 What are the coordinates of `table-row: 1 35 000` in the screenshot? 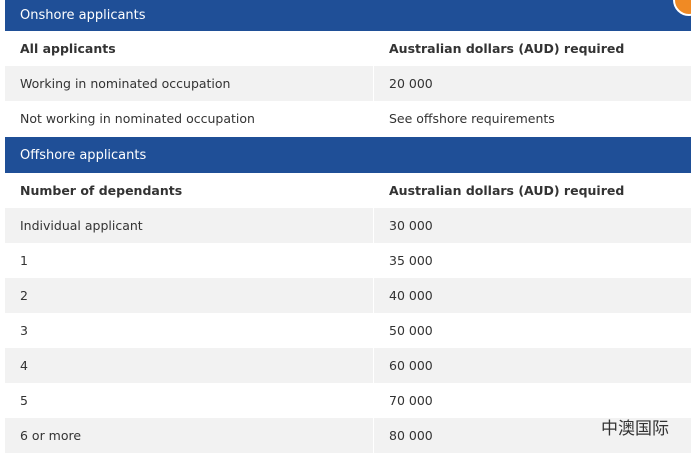 It's located at (348, 260).